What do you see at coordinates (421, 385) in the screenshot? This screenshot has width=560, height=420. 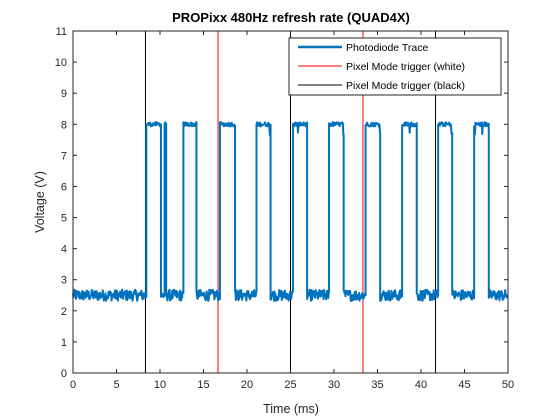 I see `x-tick-label: 40` at bounding box center [421, 385].